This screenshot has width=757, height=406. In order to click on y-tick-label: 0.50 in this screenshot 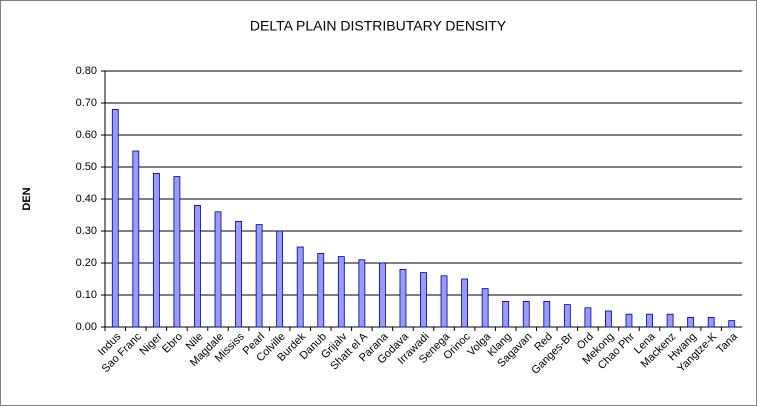, I will do `click(86, 167)`.